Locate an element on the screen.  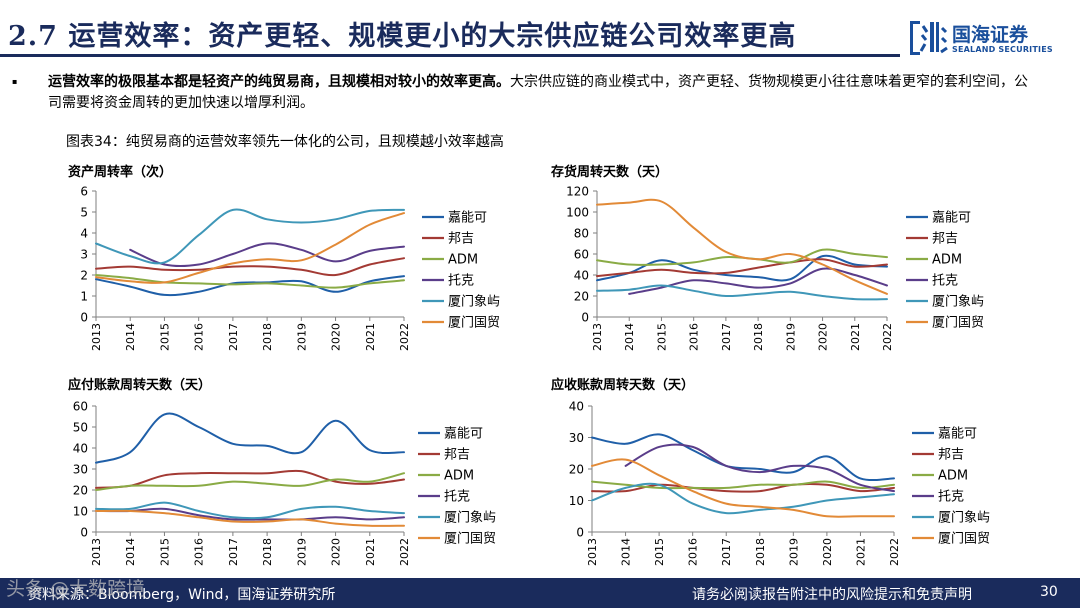
x-tick-label: 2013 is located at coordinates (592, 552).